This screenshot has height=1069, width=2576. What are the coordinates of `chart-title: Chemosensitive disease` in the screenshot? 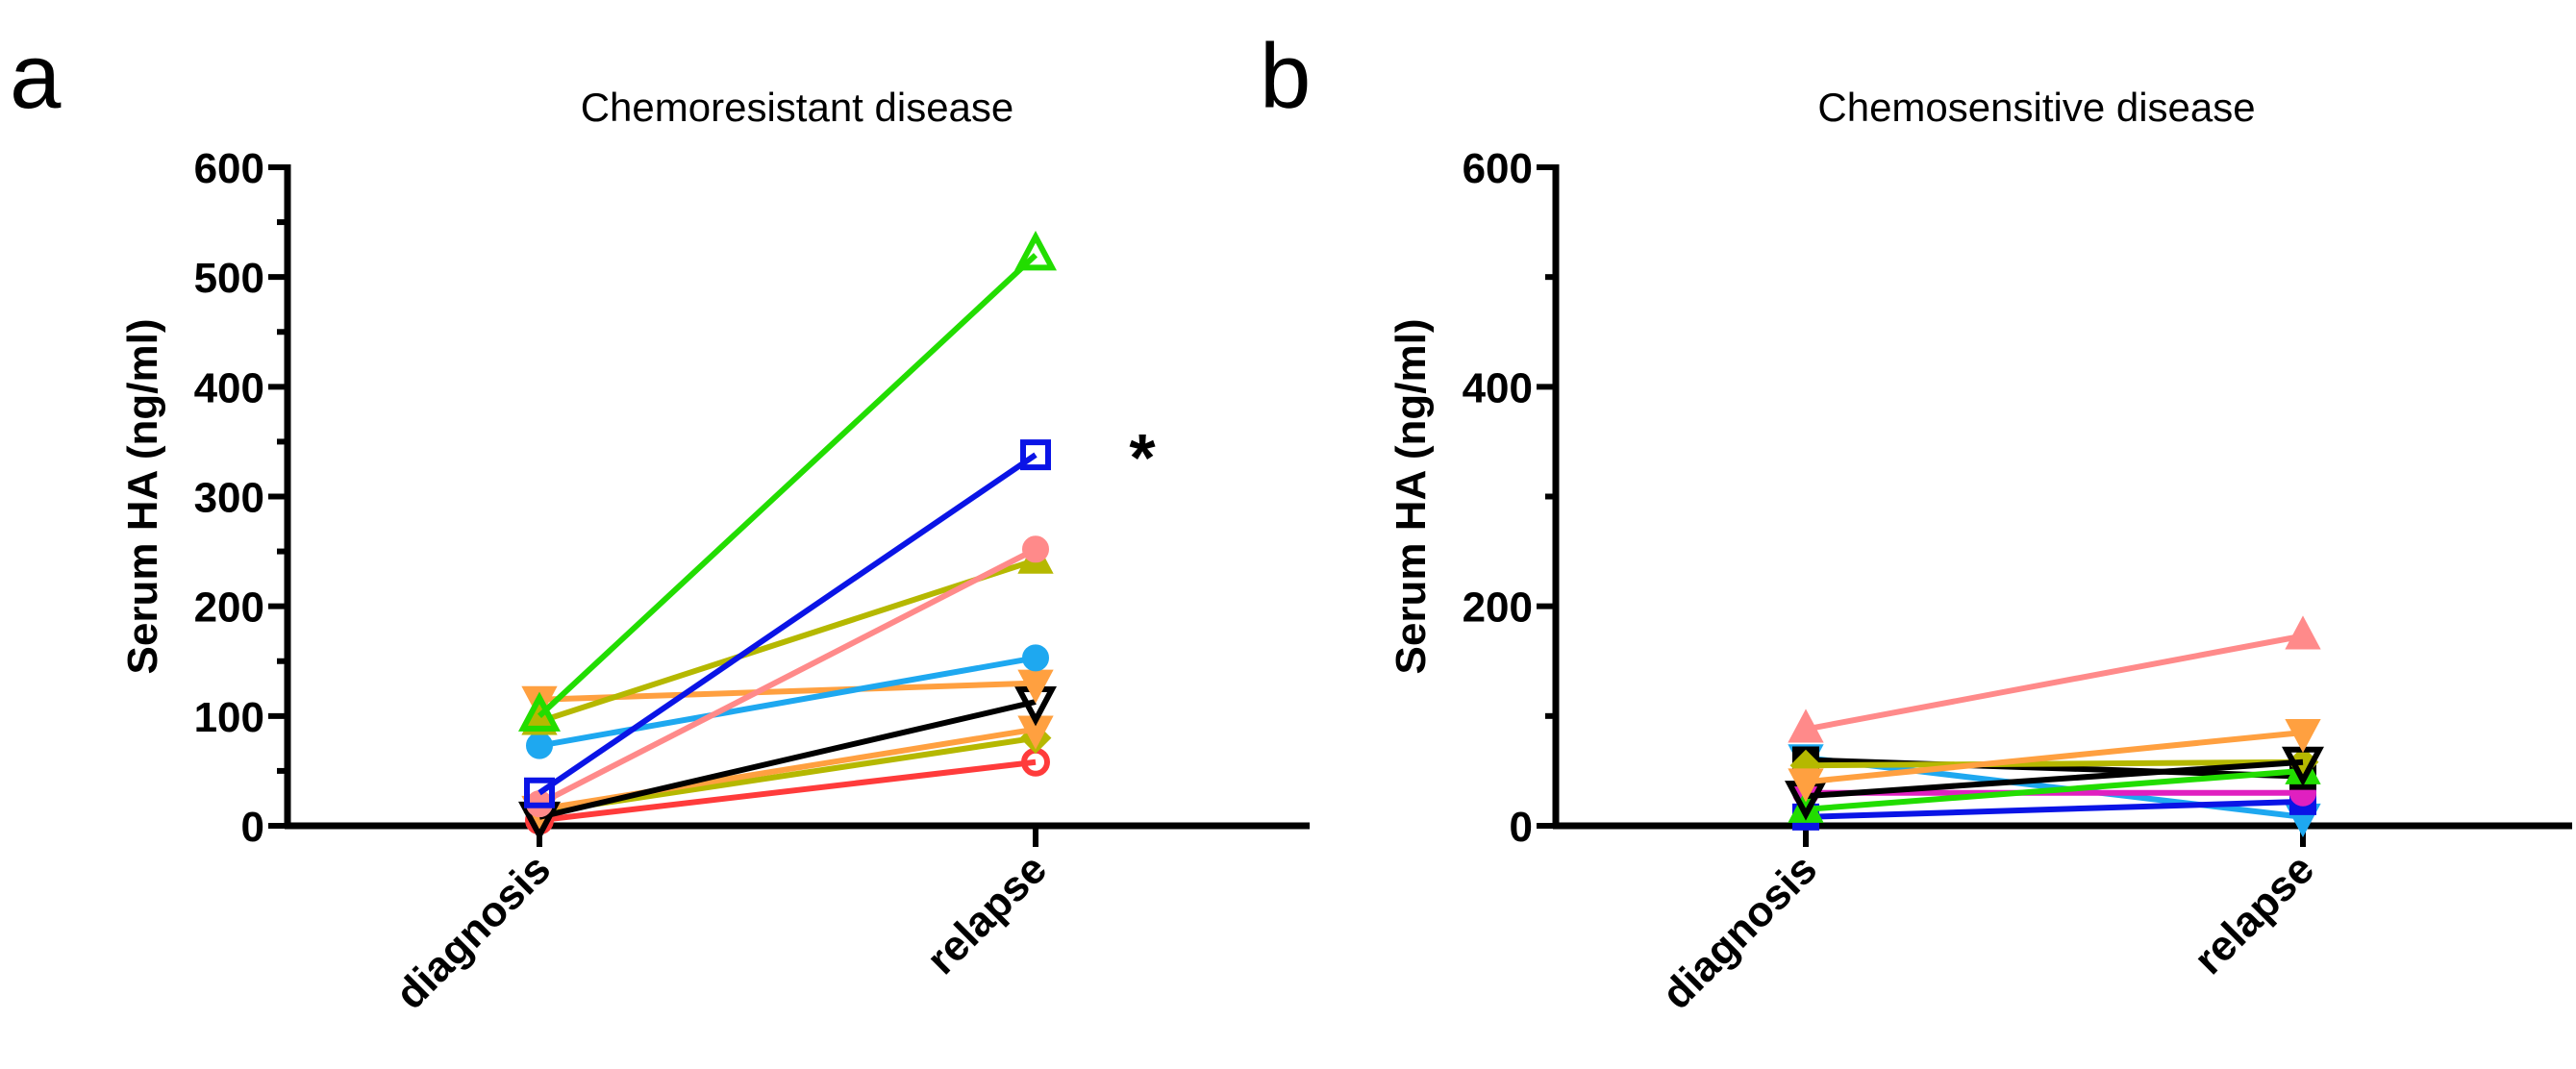 It's located at (2036, 107).